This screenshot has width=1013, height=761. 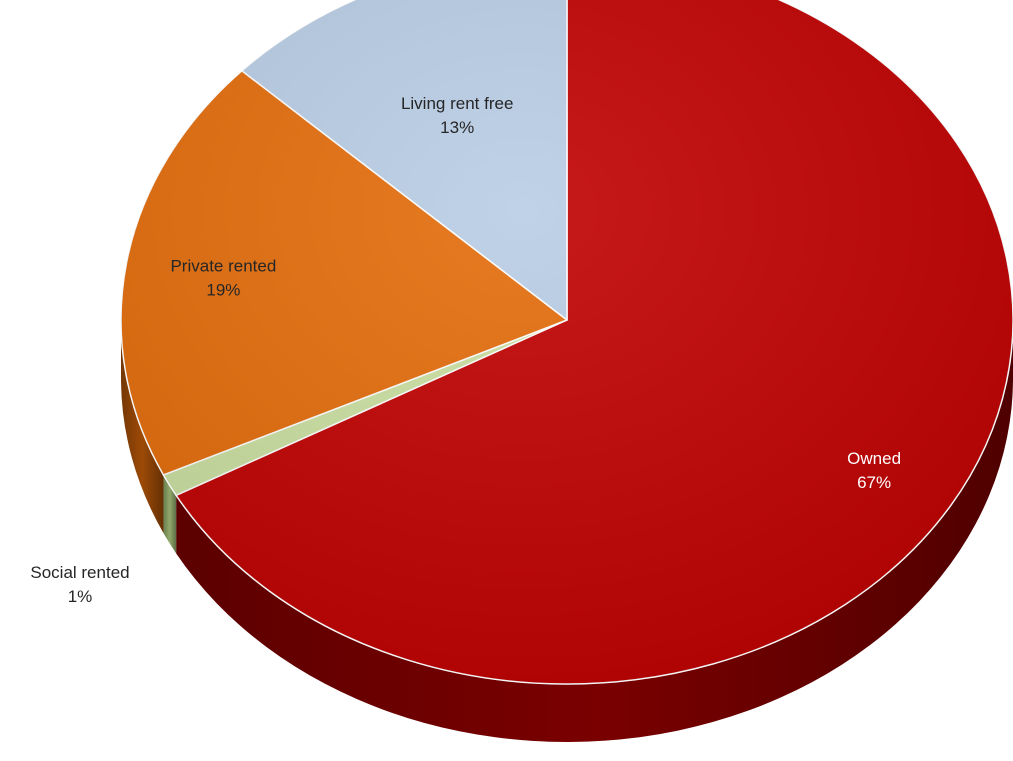 What do you see at coordinates (79, 572) in the screenshot?
I see `slice-label-name-social-rented: Social rented` at bounding box center [79, 572].